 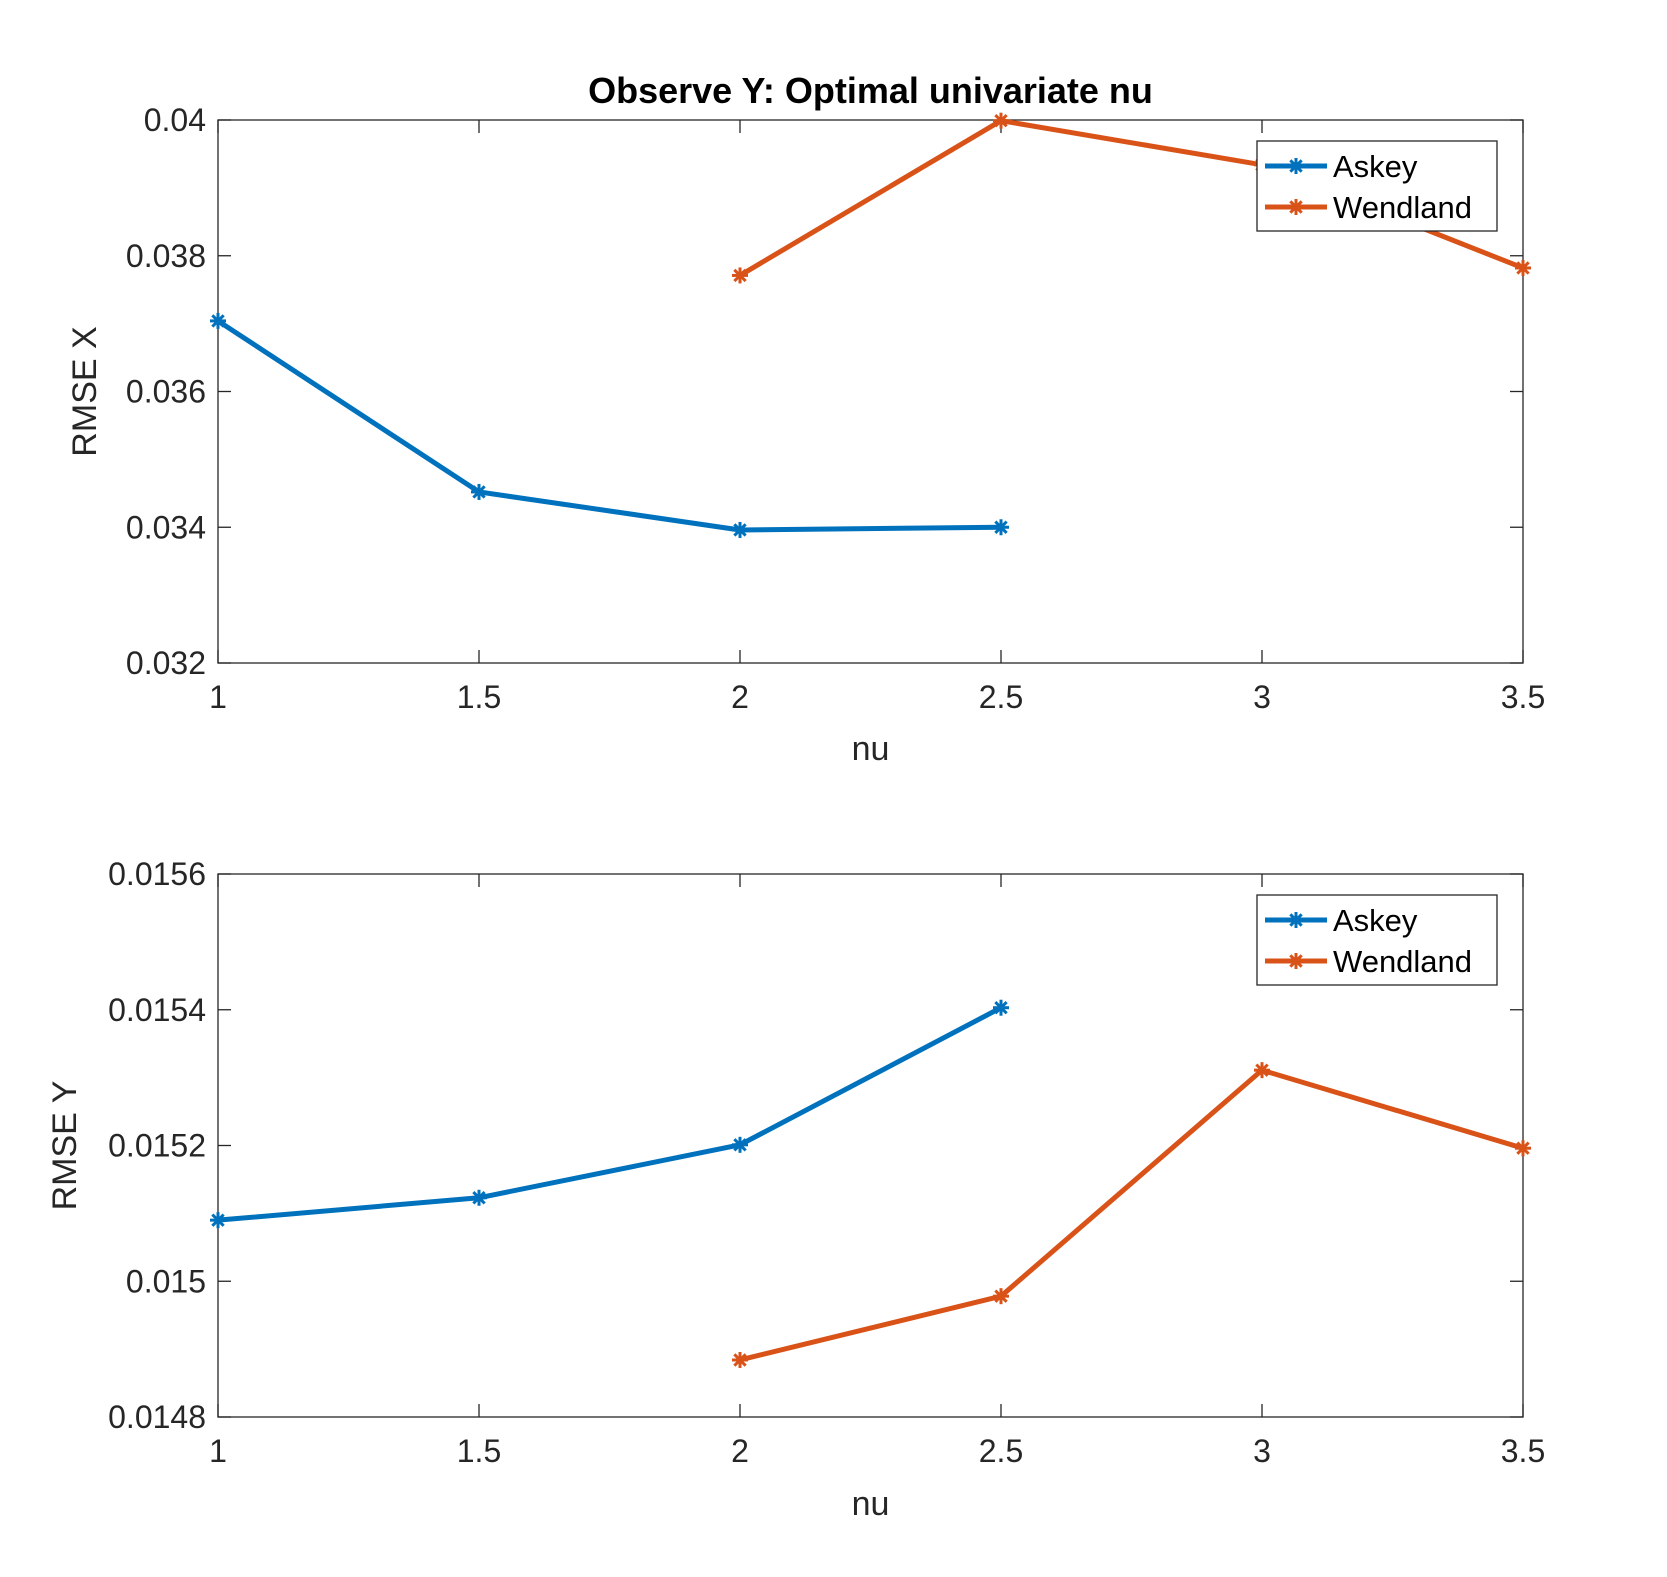 What do you see at coordinates (166, 1281) in the screenshot?
I see `y-tick-label: 0.015` at bounding box center [166, 1281].